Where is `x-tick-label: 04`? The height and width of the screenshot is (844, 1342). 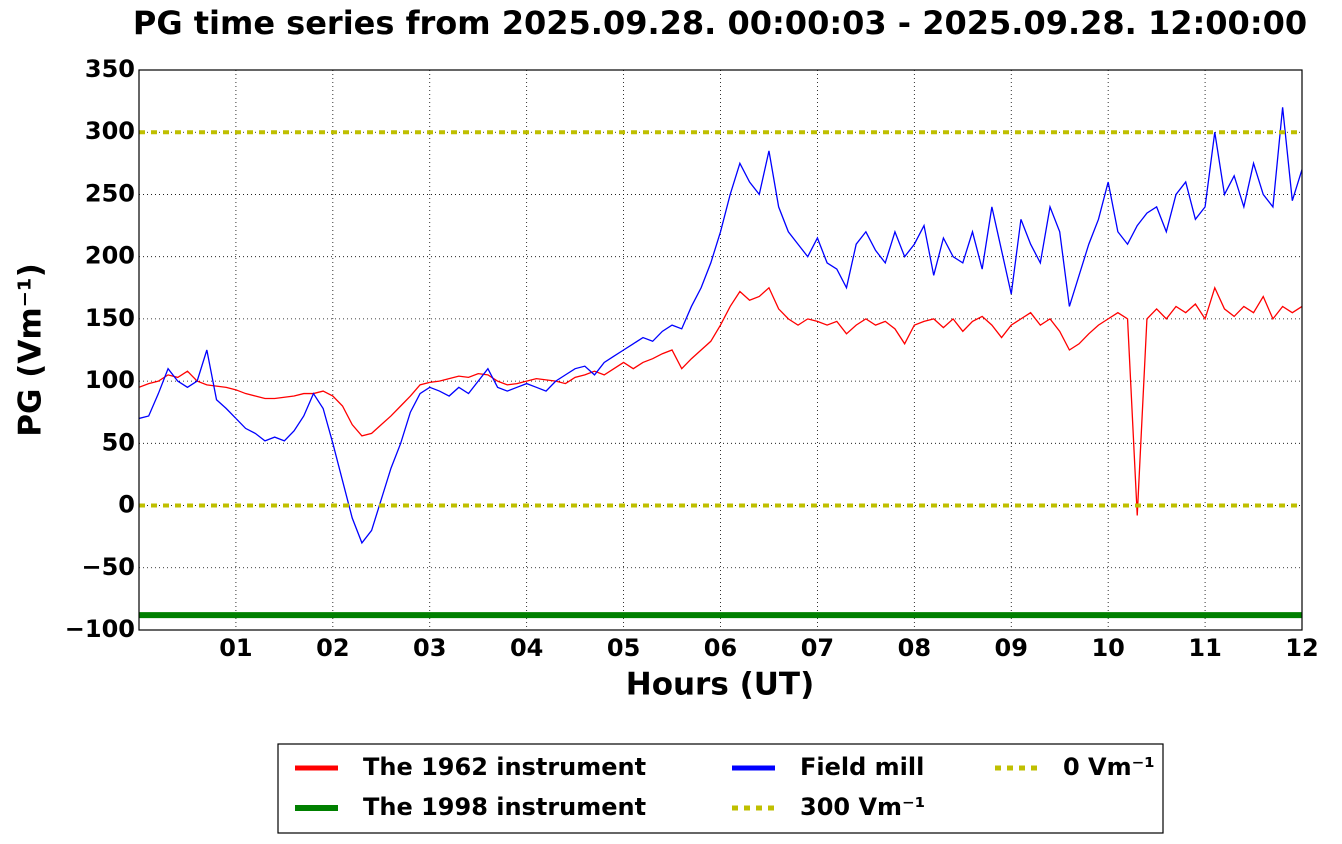
x-tick-label: 04 is located at coordinates (526, 648).